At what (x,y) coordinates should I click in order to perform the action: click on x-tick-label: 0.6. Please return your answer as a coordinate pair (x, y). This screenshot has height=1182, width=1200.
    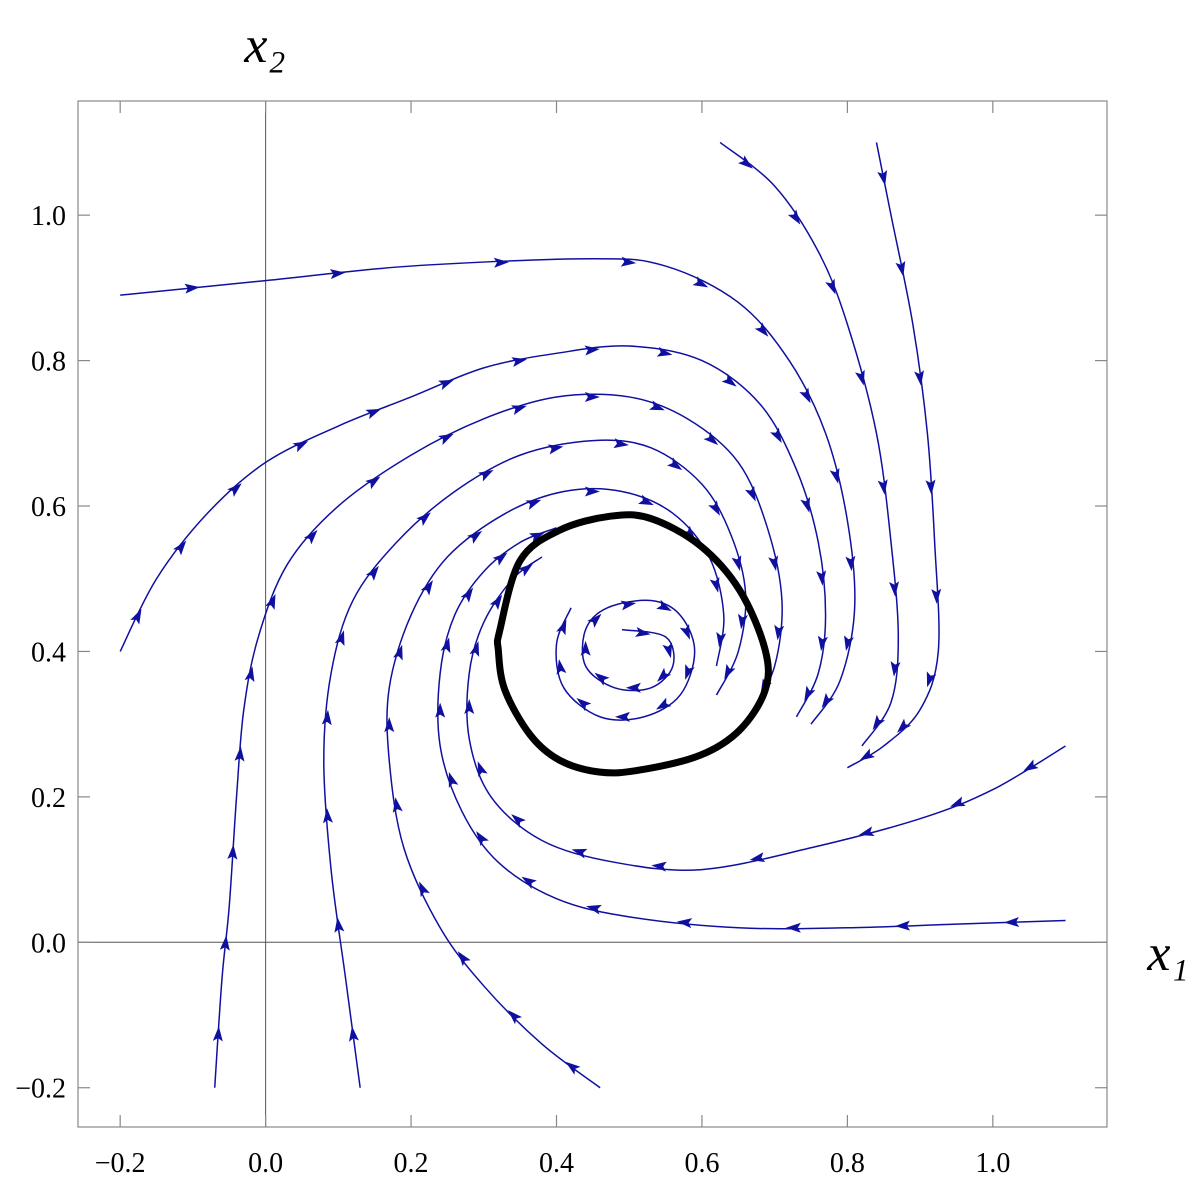
    Looking at the image, I should click on (701, 1163).